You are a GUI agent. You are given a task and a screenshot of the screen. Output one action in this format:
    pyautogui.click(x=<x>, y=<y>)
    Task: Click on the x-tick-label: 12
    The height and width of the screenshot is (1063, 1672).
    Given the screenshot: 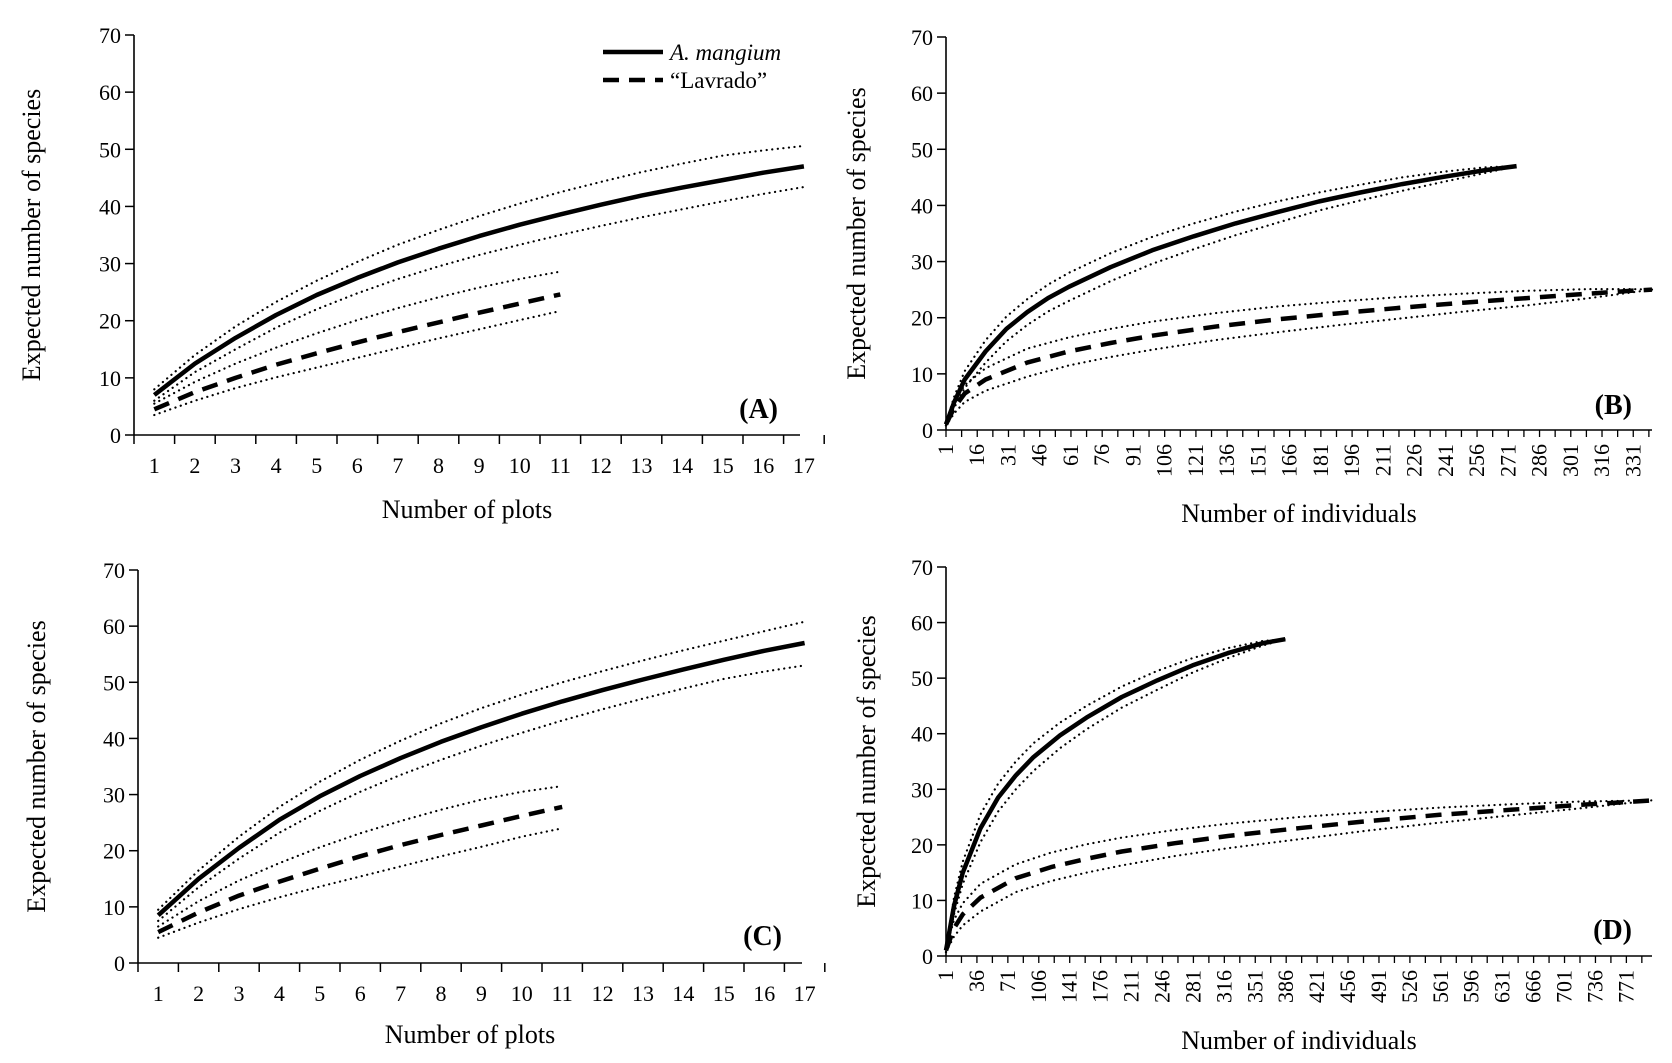 What is the action you would take?
    pyautogui.click(x=603, y=993)
    